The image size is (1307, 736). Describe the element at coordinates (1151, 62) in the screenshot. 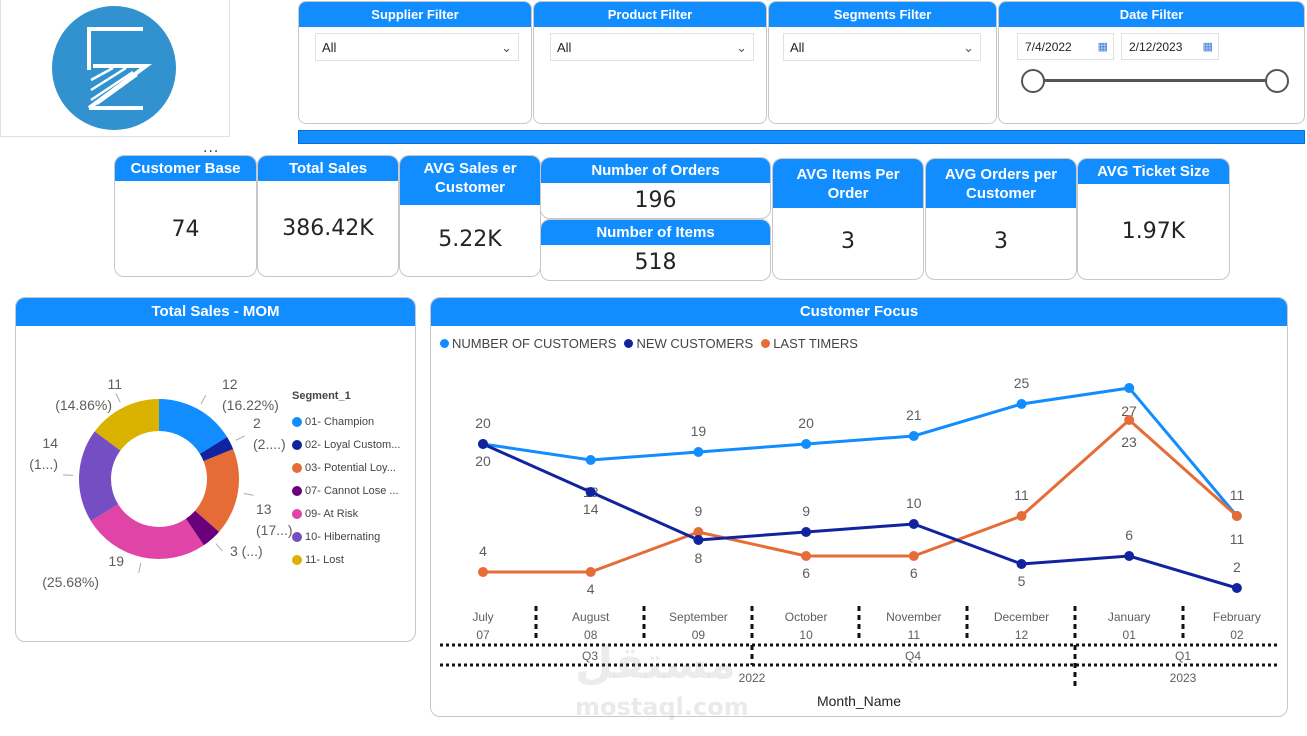

I see `date-filter: Date Filter 7/4/2022 ▦ 2/12/2023 ▦` at that location.